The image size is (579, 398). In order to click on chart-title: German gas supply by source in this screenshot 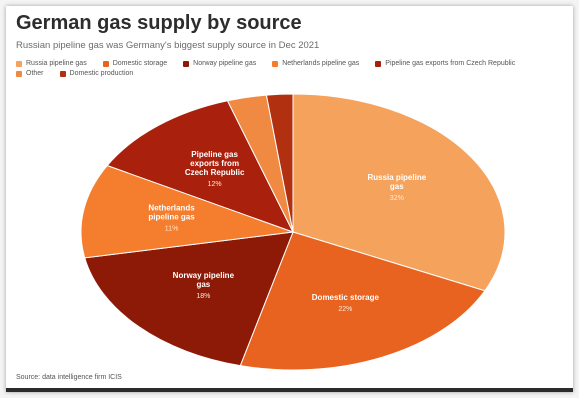, I will do `click(159, 23)`.